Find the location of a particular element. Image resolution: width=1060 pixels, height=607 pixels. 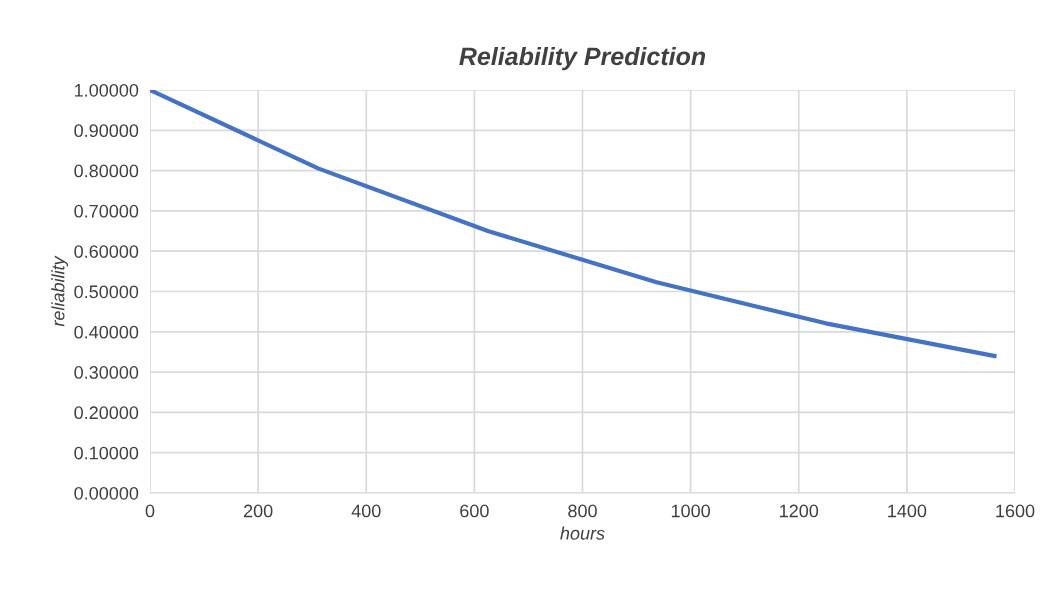

y-tick-label: 0.80000 is located at coordinates (106, 171).